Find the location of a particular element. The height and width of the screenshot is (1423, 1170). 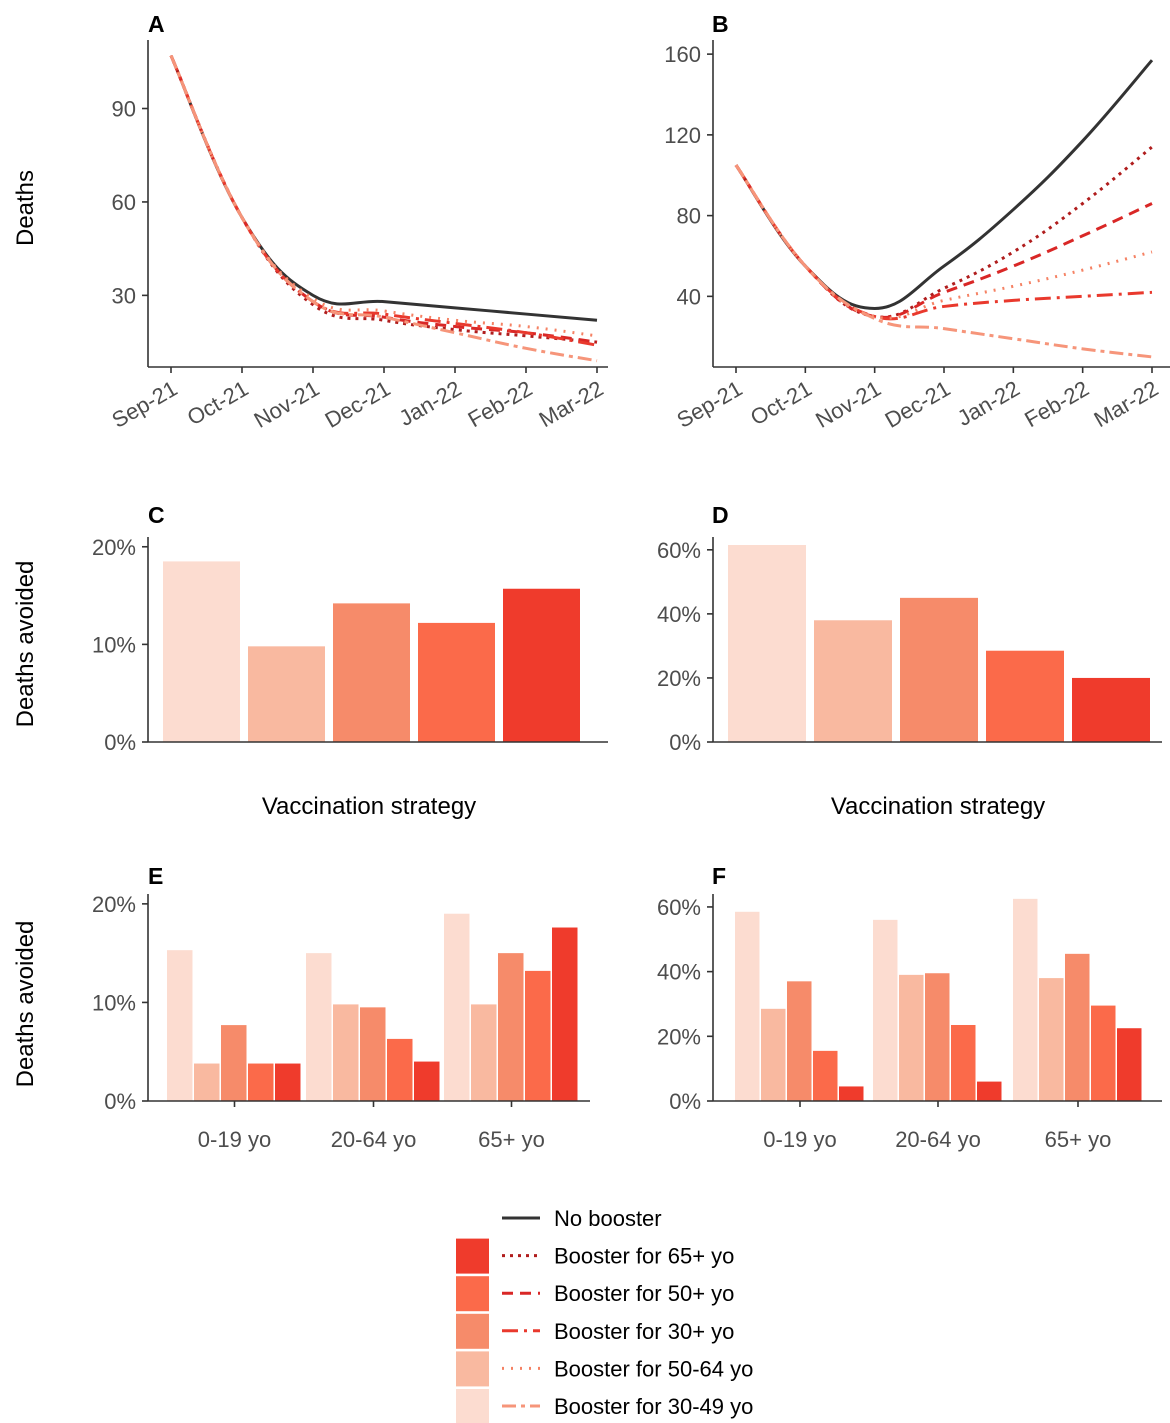

panel-c-bar-chart: 0% 10% 20% is located at coordinates (350, 645).